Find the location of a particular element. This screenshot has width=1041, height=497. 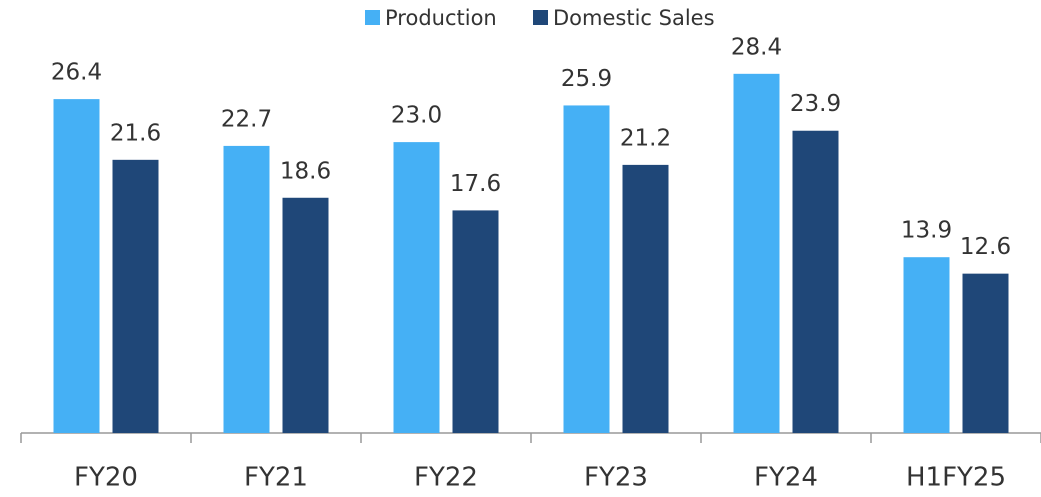

value-label: 22.7 is located at coordinates (246, 119).